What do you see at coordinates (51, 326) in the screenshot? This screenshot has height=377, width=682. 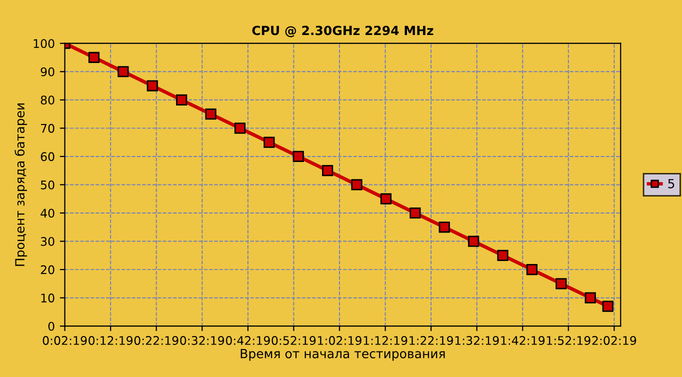 I see `y-tick-label: 0` at bounding box center [51, 326].